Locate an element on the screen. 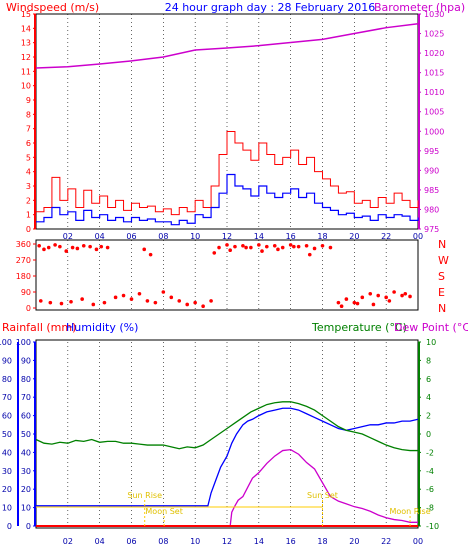  wind-y-tick-label: 13 is located at coordinates (26, 43).